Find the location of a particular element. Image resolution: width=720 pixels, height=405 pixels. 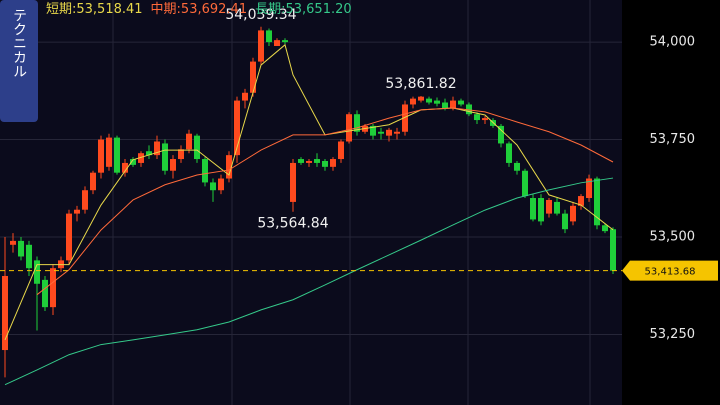

legend-entry: 長期:53,651.20 is located at coordinates (303, 9).